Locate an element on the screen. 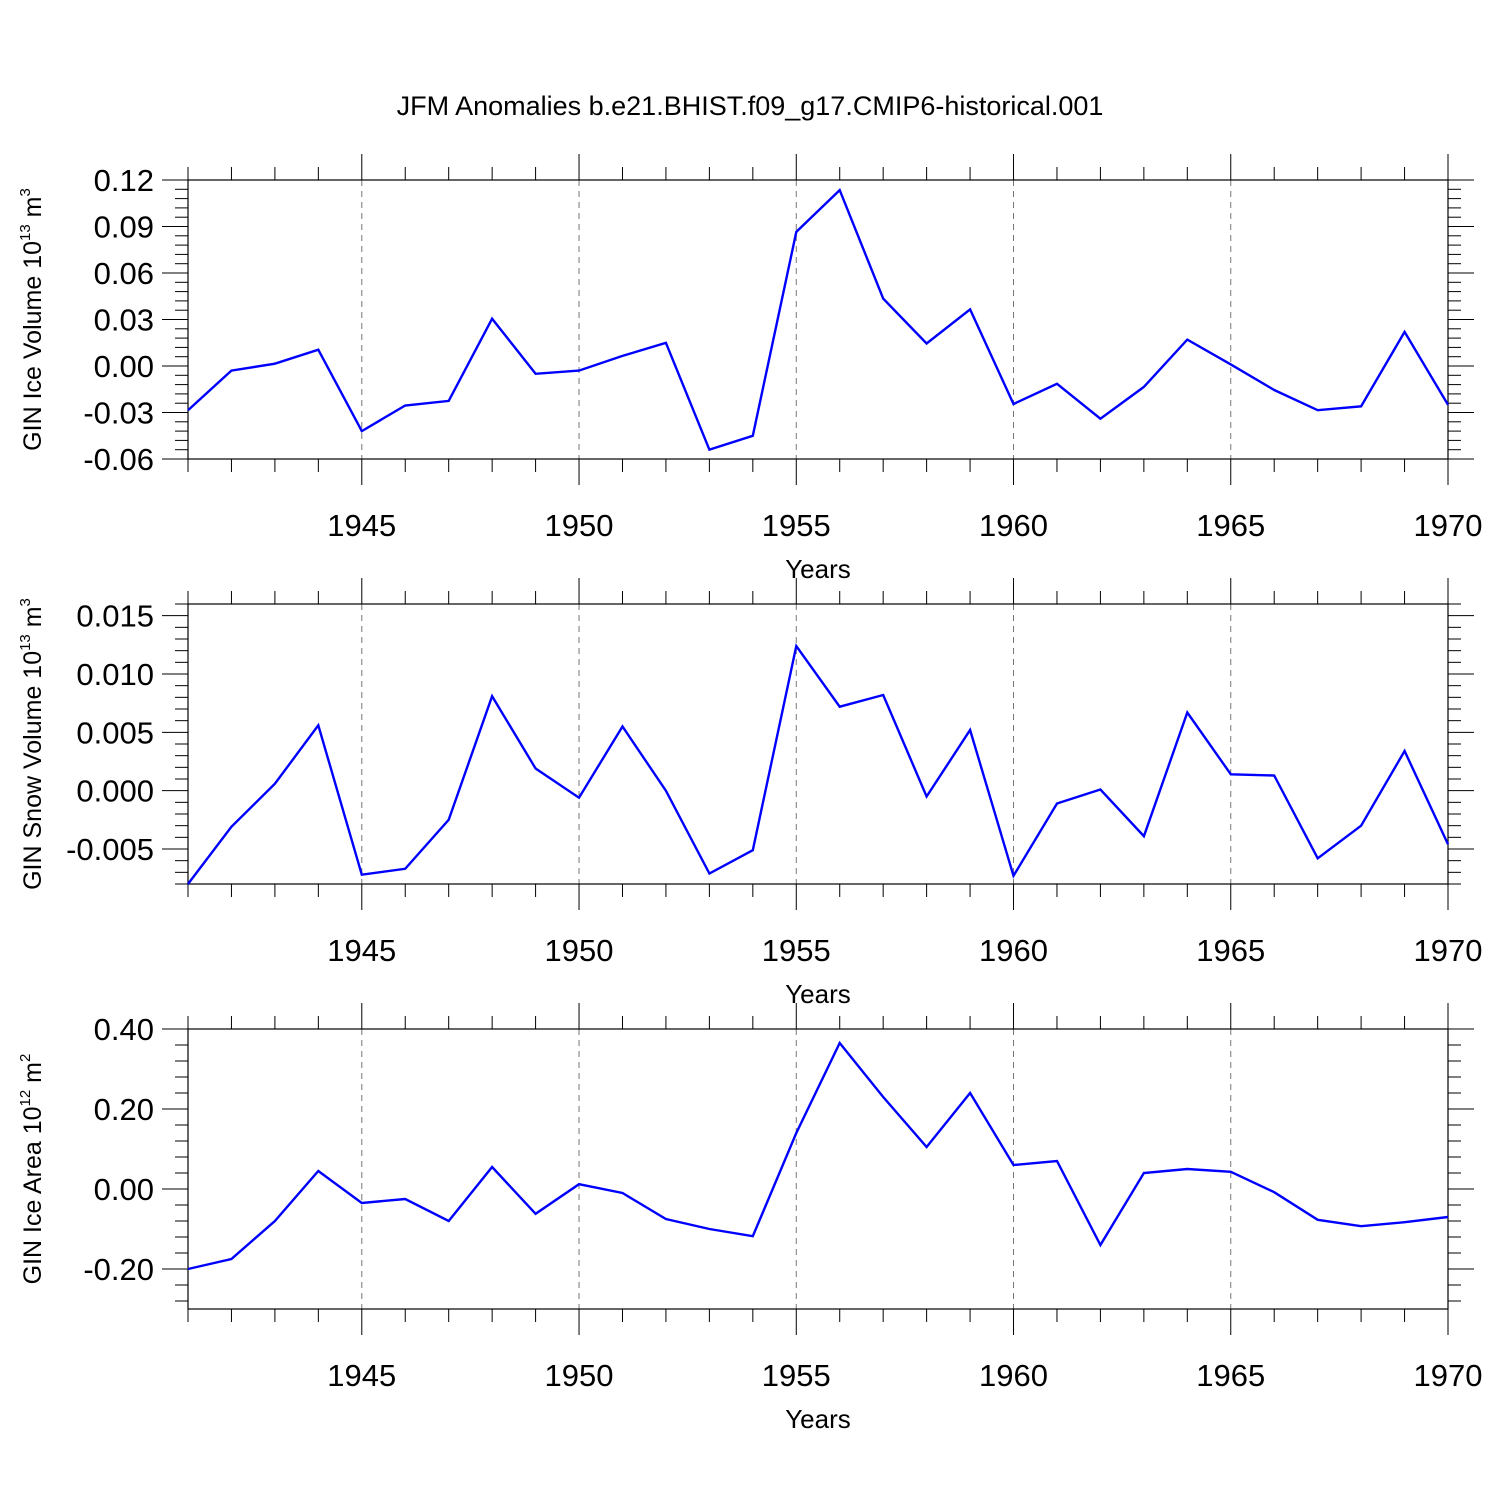 Image resolution: width=1500 pixels, height=1500 pixels. y-tick-label: 0.40 is located at coordinates (124, 1029).